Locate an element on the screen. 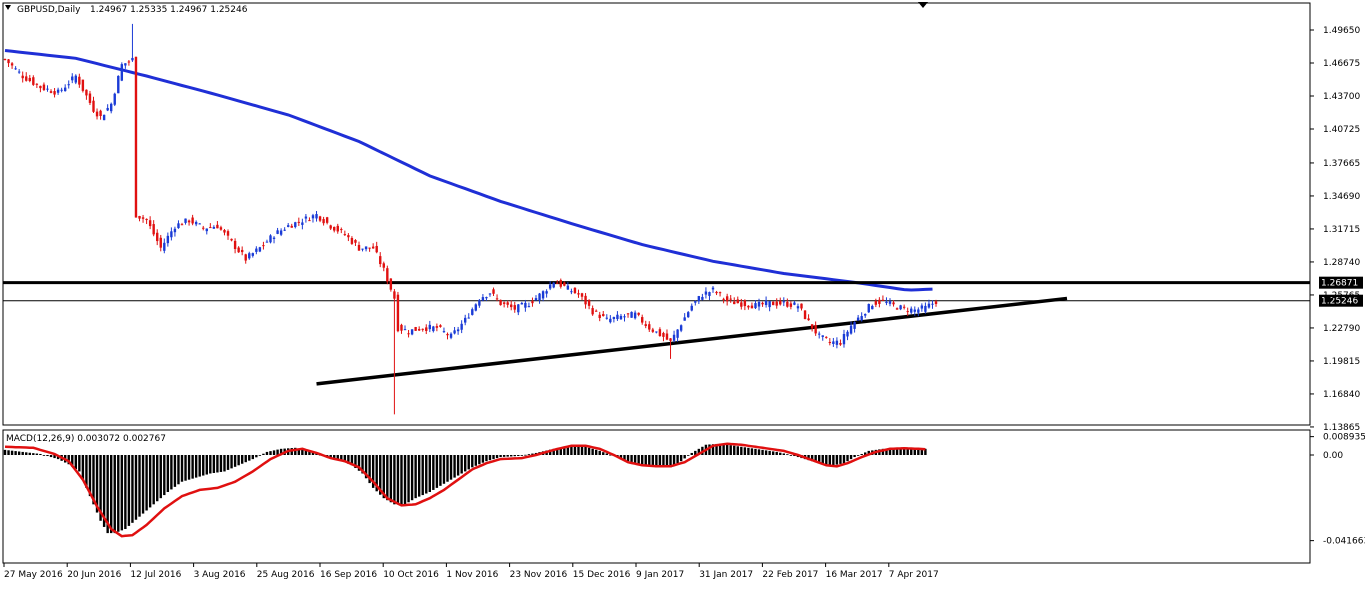  y-tick-label: 1.16840 is located at coordinates (1341, 395).